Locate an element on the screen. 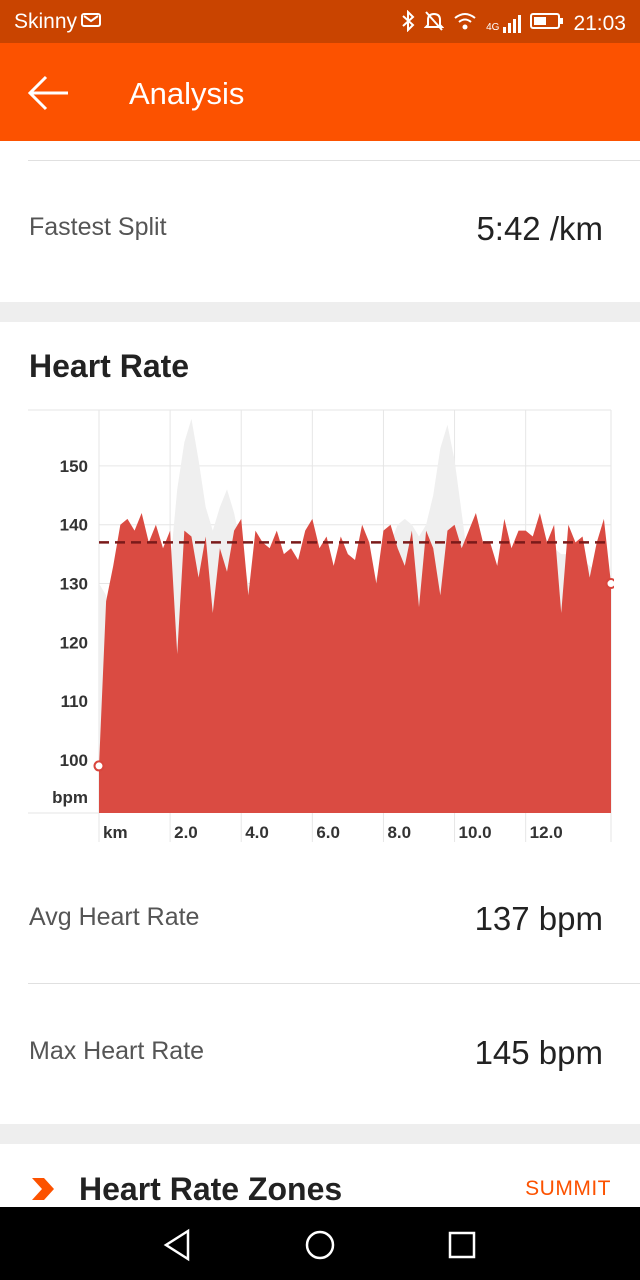 The width and height of the screenshot is (640, 1280). status-right: 4G 21:03 is located at coordinates (513, 23).